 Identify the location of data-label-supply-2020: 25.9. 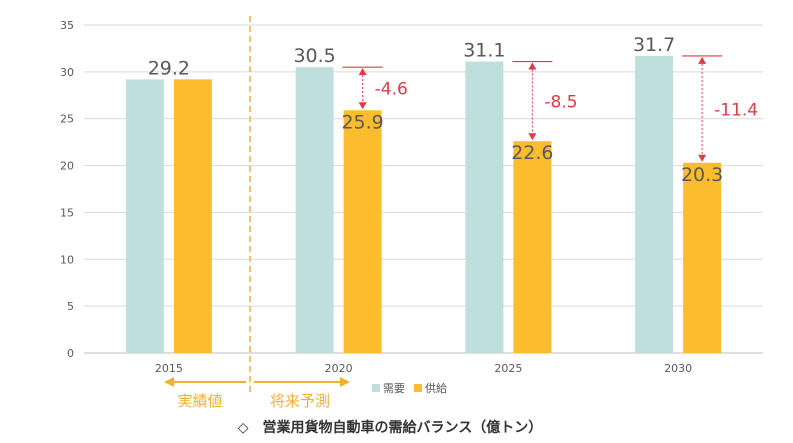
(362, 122).